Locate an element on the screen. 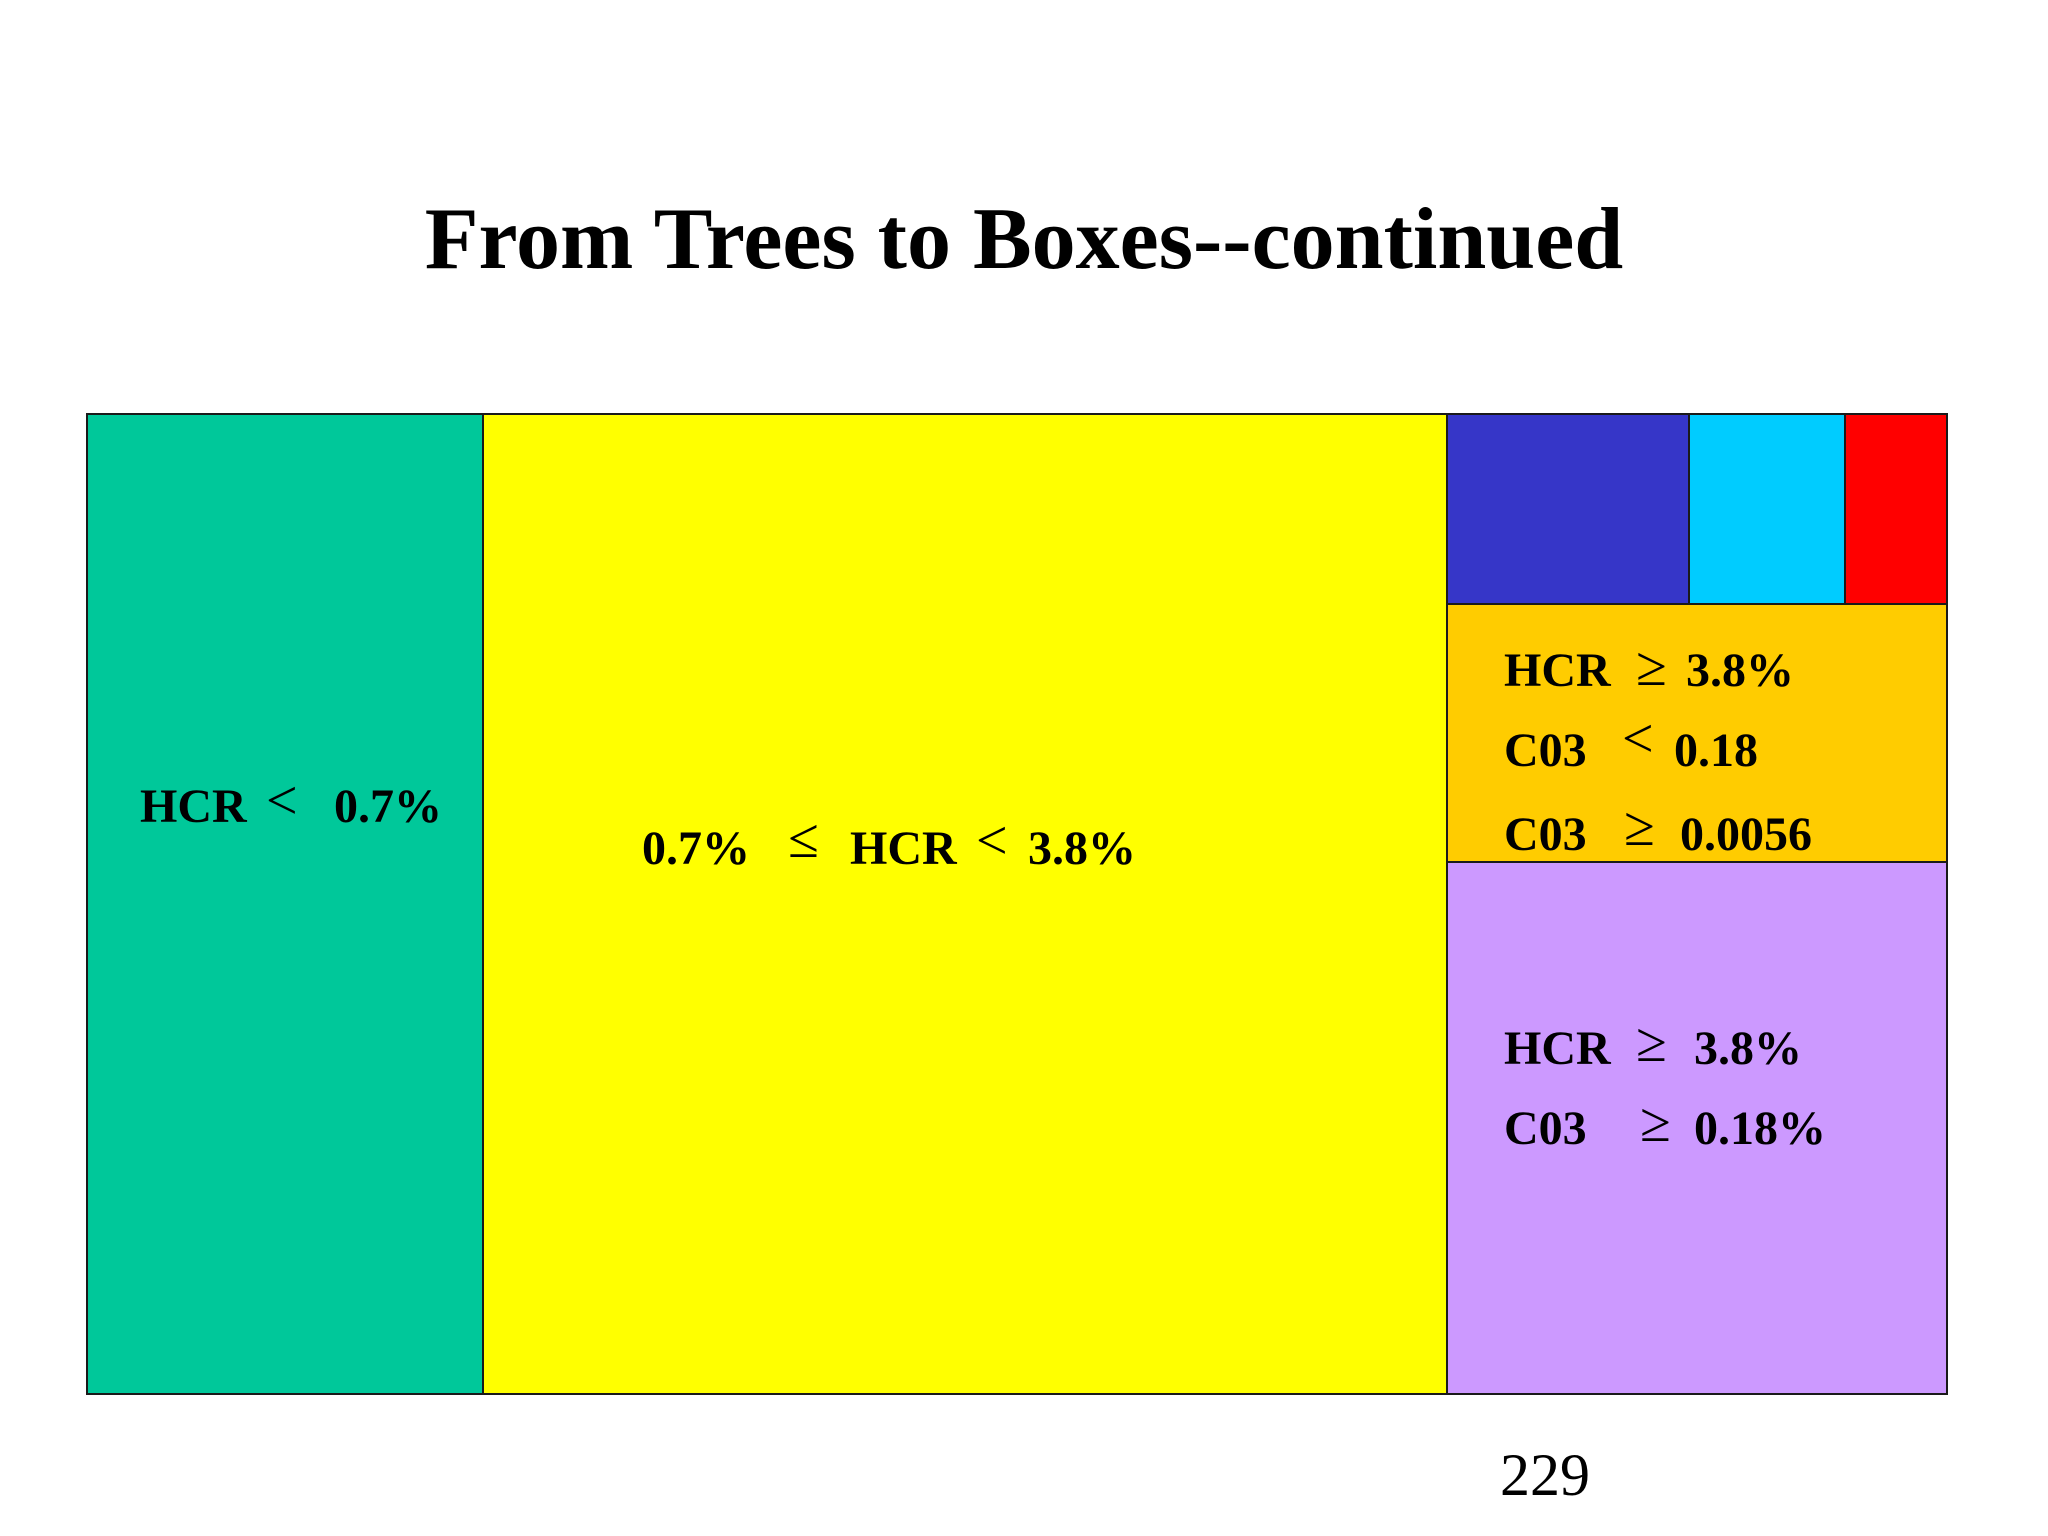 The height and width of the screenshot is (1536, 2048). box-small-red is located at coordinates (1896, 509).